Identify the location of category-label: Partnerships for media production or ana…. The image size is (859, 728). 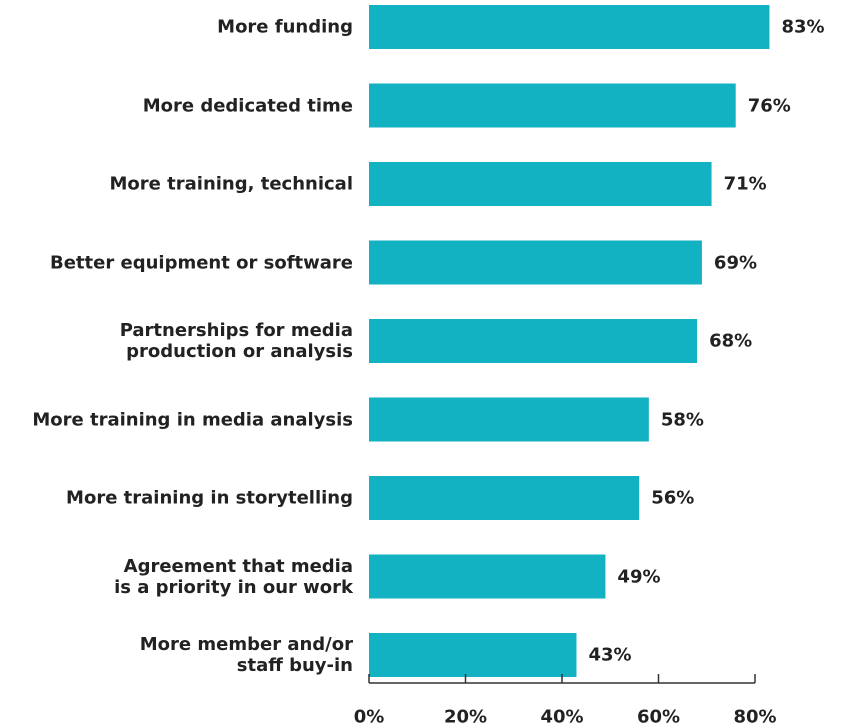
(236, 341).